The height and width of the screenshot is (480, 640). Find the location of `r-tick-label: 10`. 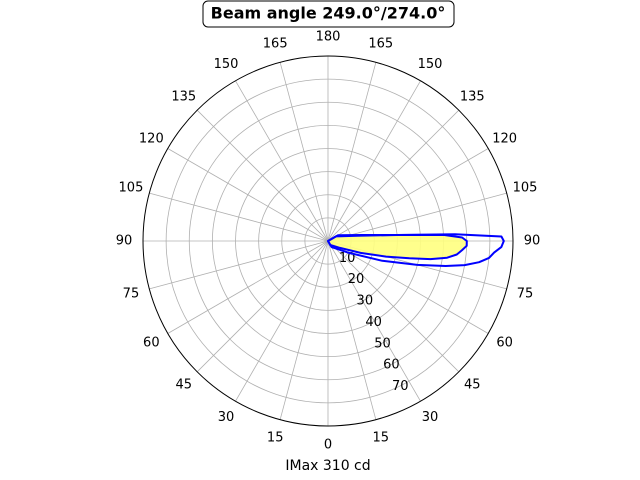

r-tick-label: 10 is located at coordinates (347, 258).